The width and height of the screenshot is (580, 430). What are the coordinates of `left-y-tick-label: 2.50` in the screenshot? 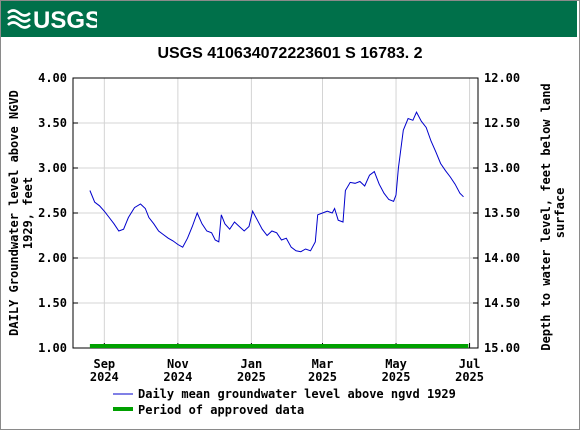 It's located at (52, 213).